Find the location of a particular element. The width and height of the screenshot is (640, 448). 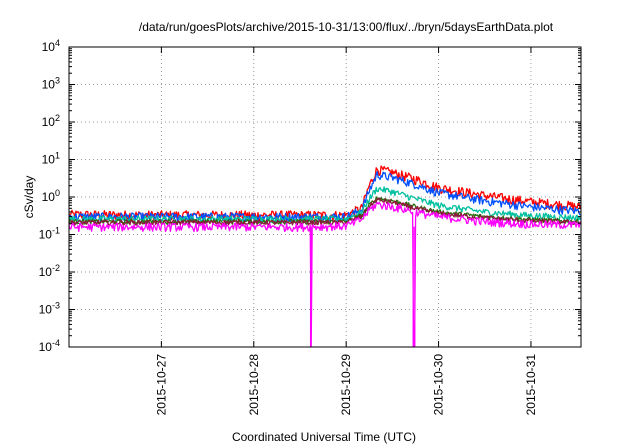

y-tick-label: 10⁰ is located at coordinates (51, 196).